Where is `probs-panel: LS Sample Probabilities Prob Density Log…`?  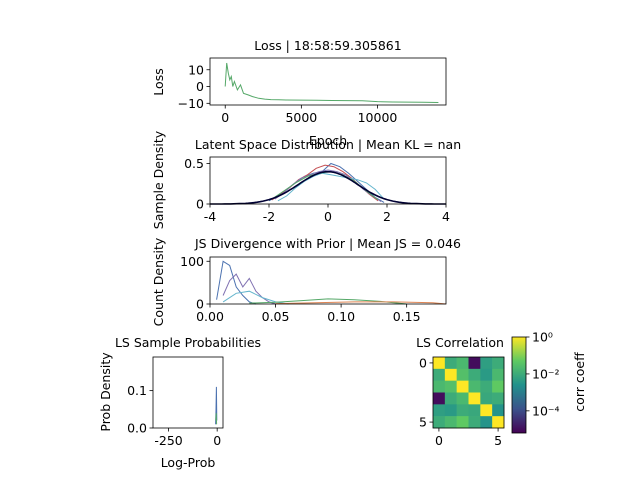 probs-panel: LS Sample Probabilities Prob Density Log… is located at coordinates (179, 402).